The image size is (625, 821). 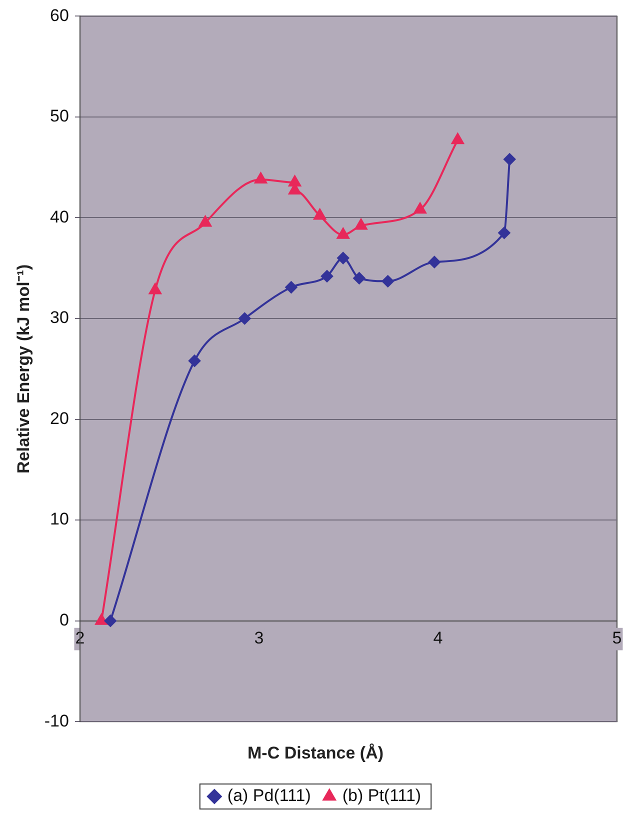 I want to click on y-tick-label: 20, so click(x=59, y=418).